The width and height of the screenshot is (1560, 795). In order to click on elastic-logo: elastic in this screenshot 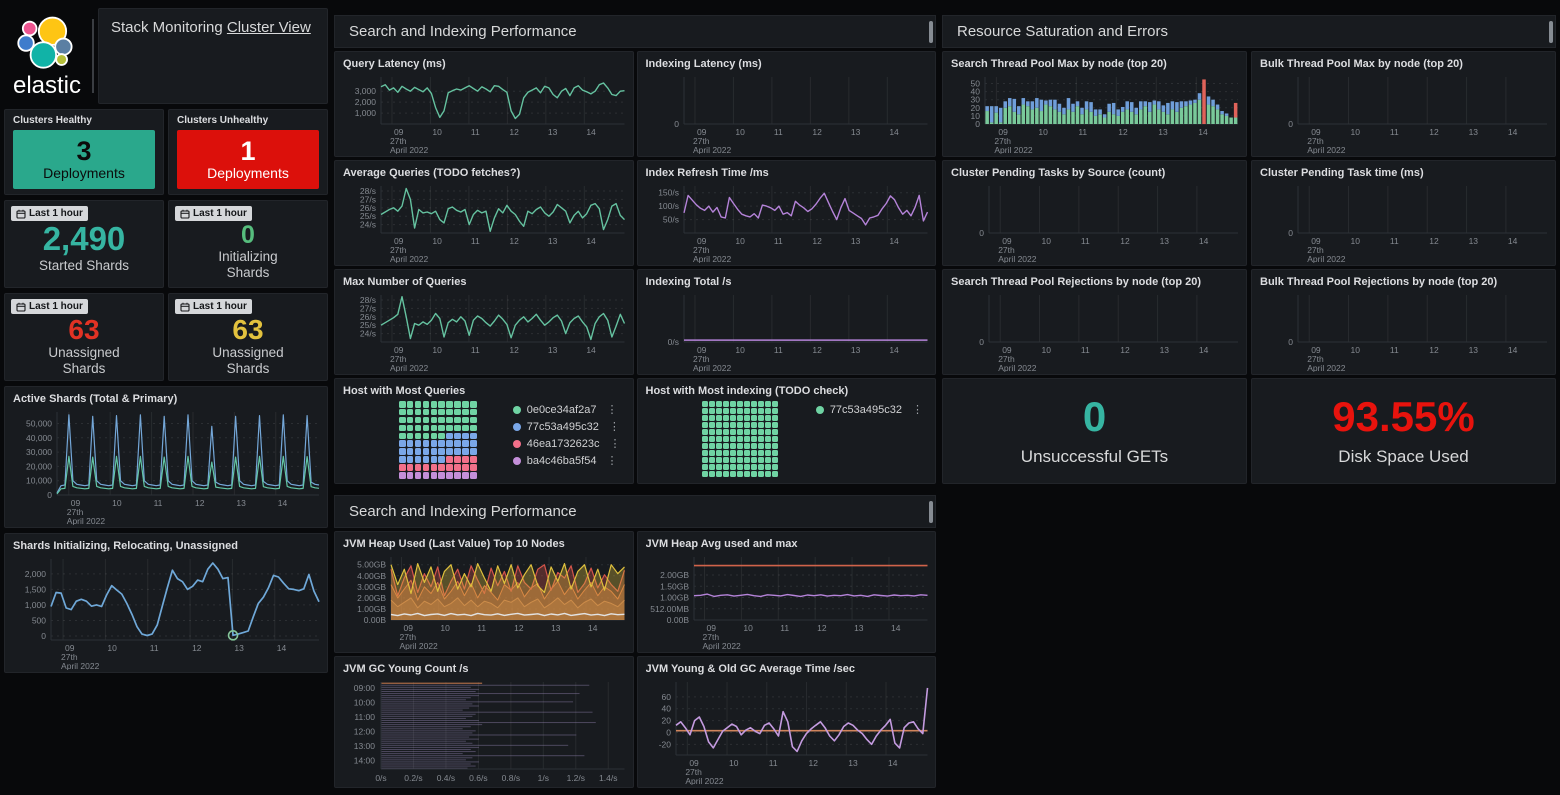, I will do `click(47, 56)`.